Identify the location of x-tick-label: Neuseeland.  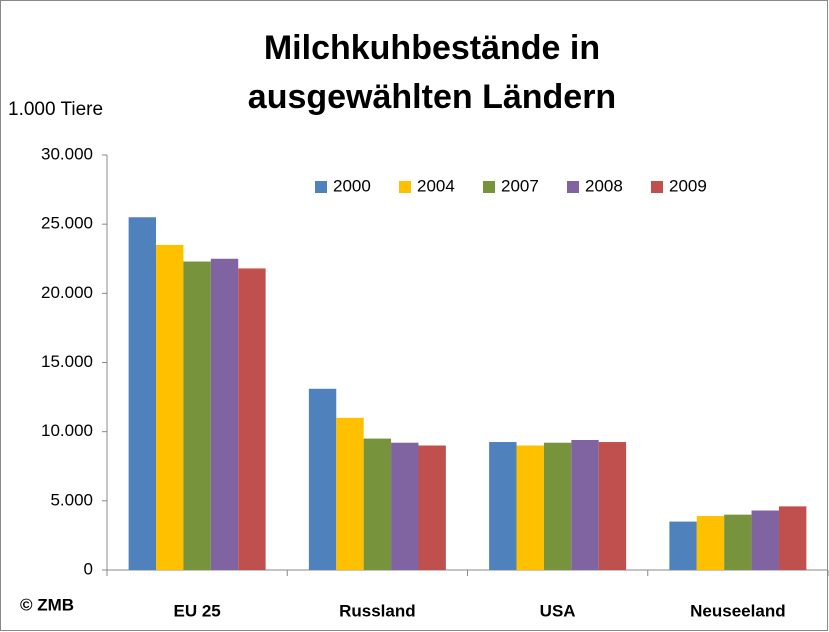
(737, 610).